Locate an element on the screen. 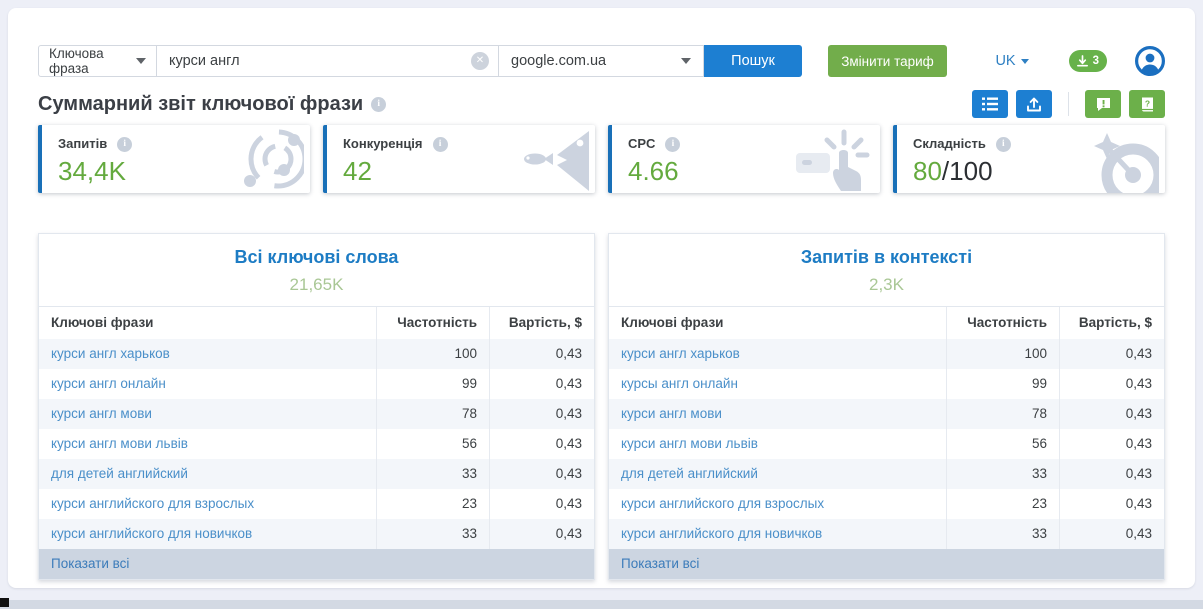 The height and width of the screenshot is (609, 1203). frequency-value: 99 is located at coordinates (1002, 384).